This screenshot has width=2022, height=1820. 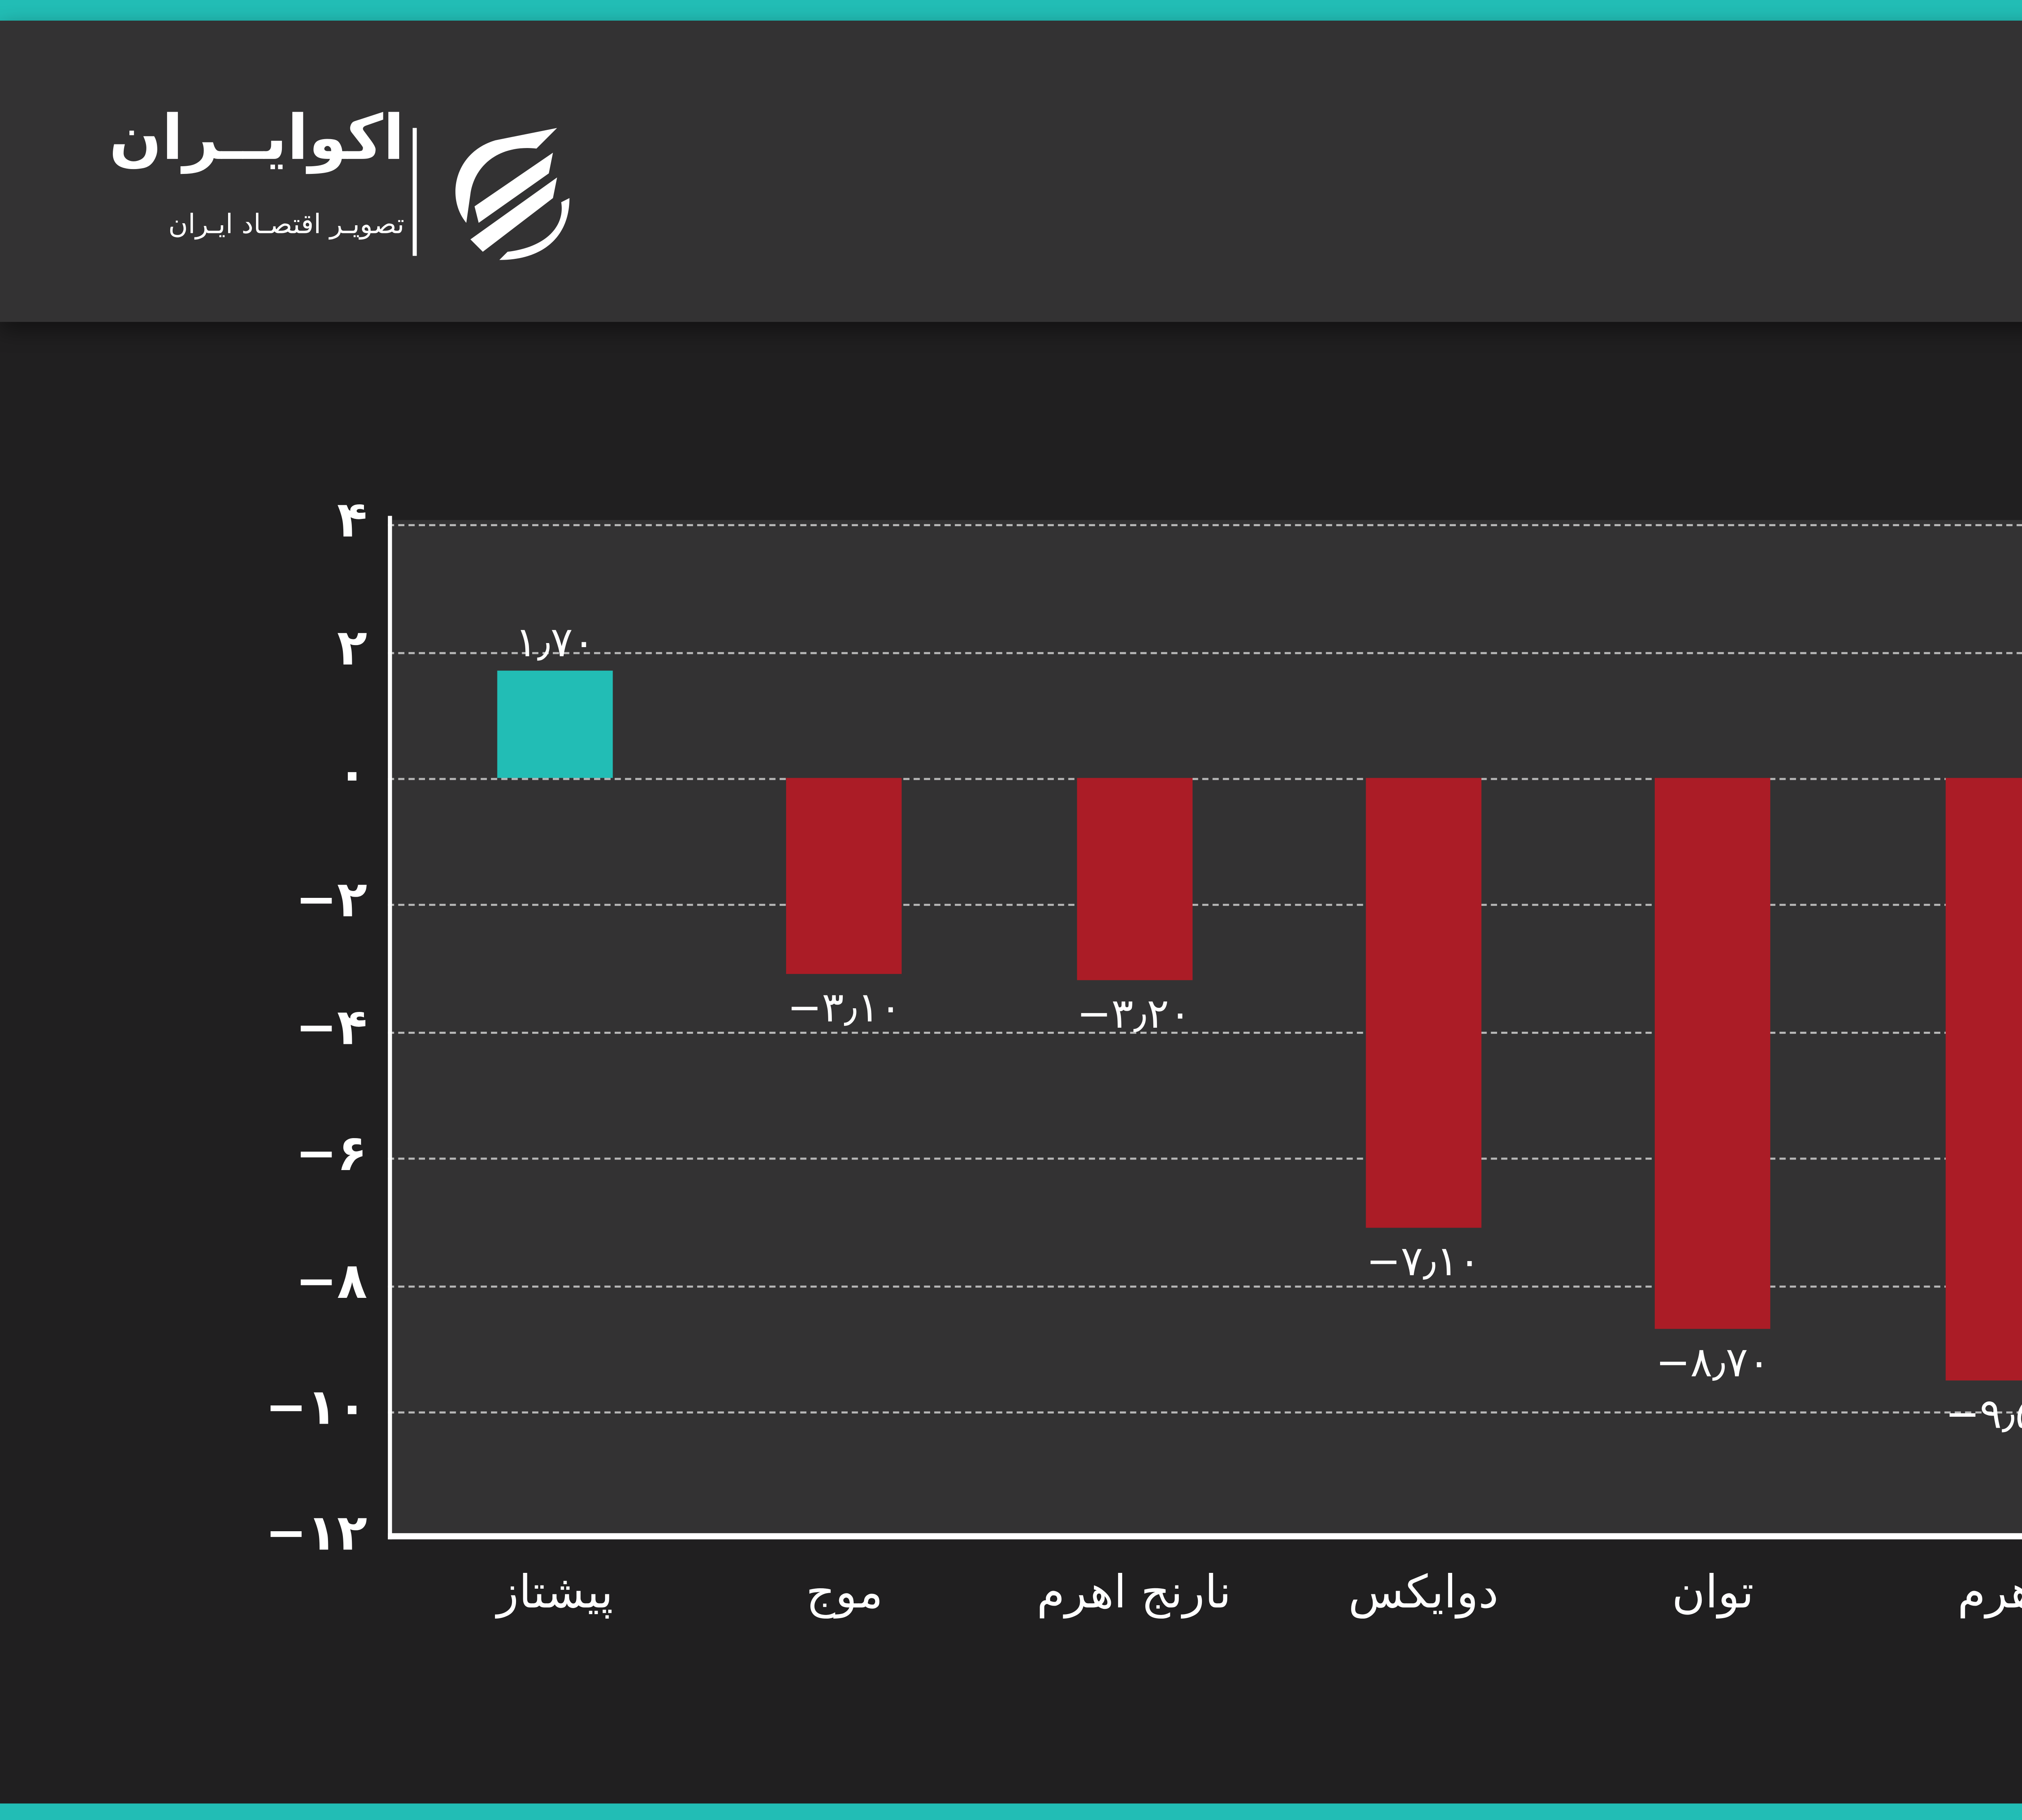 I want to click on logo-name: اکوایــران, so click(x=256, y=139).